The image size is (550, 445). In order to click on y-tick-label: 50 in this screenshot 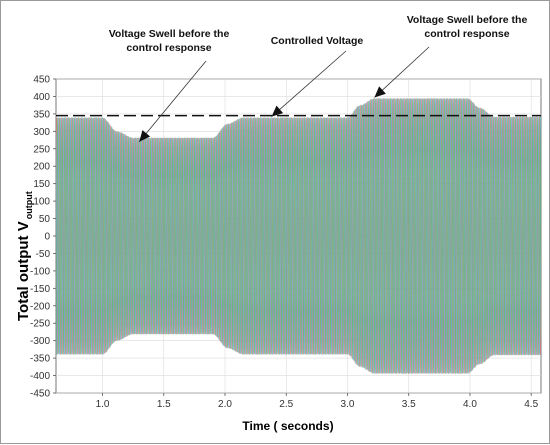, I will do `click(45, 219)`.